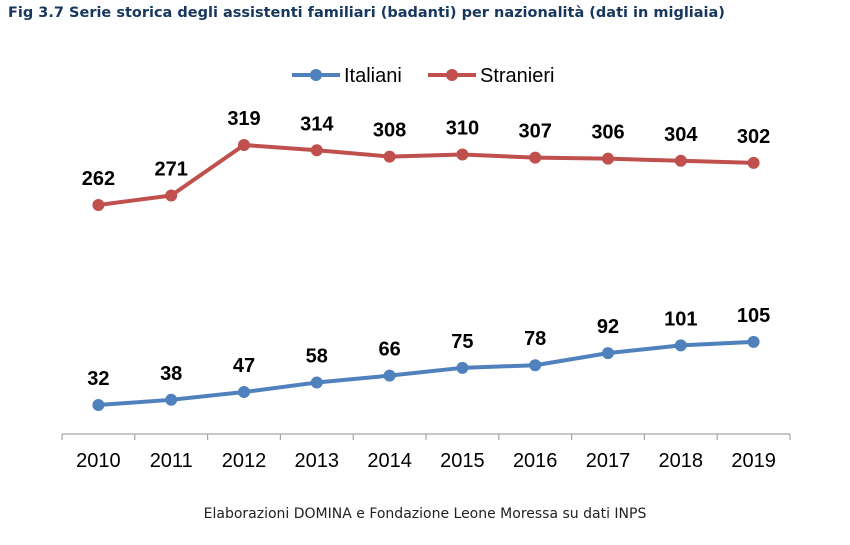 This screenshot has height=545, width=850. I want to click on data-label: 78, so click(535, 339).